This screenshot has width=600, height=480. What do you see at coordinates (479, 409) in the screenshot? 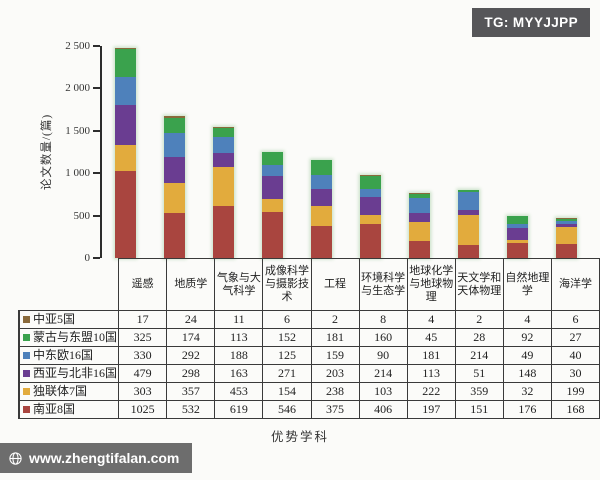
I see `table-cell: 151` at bounding box center [479, 409].